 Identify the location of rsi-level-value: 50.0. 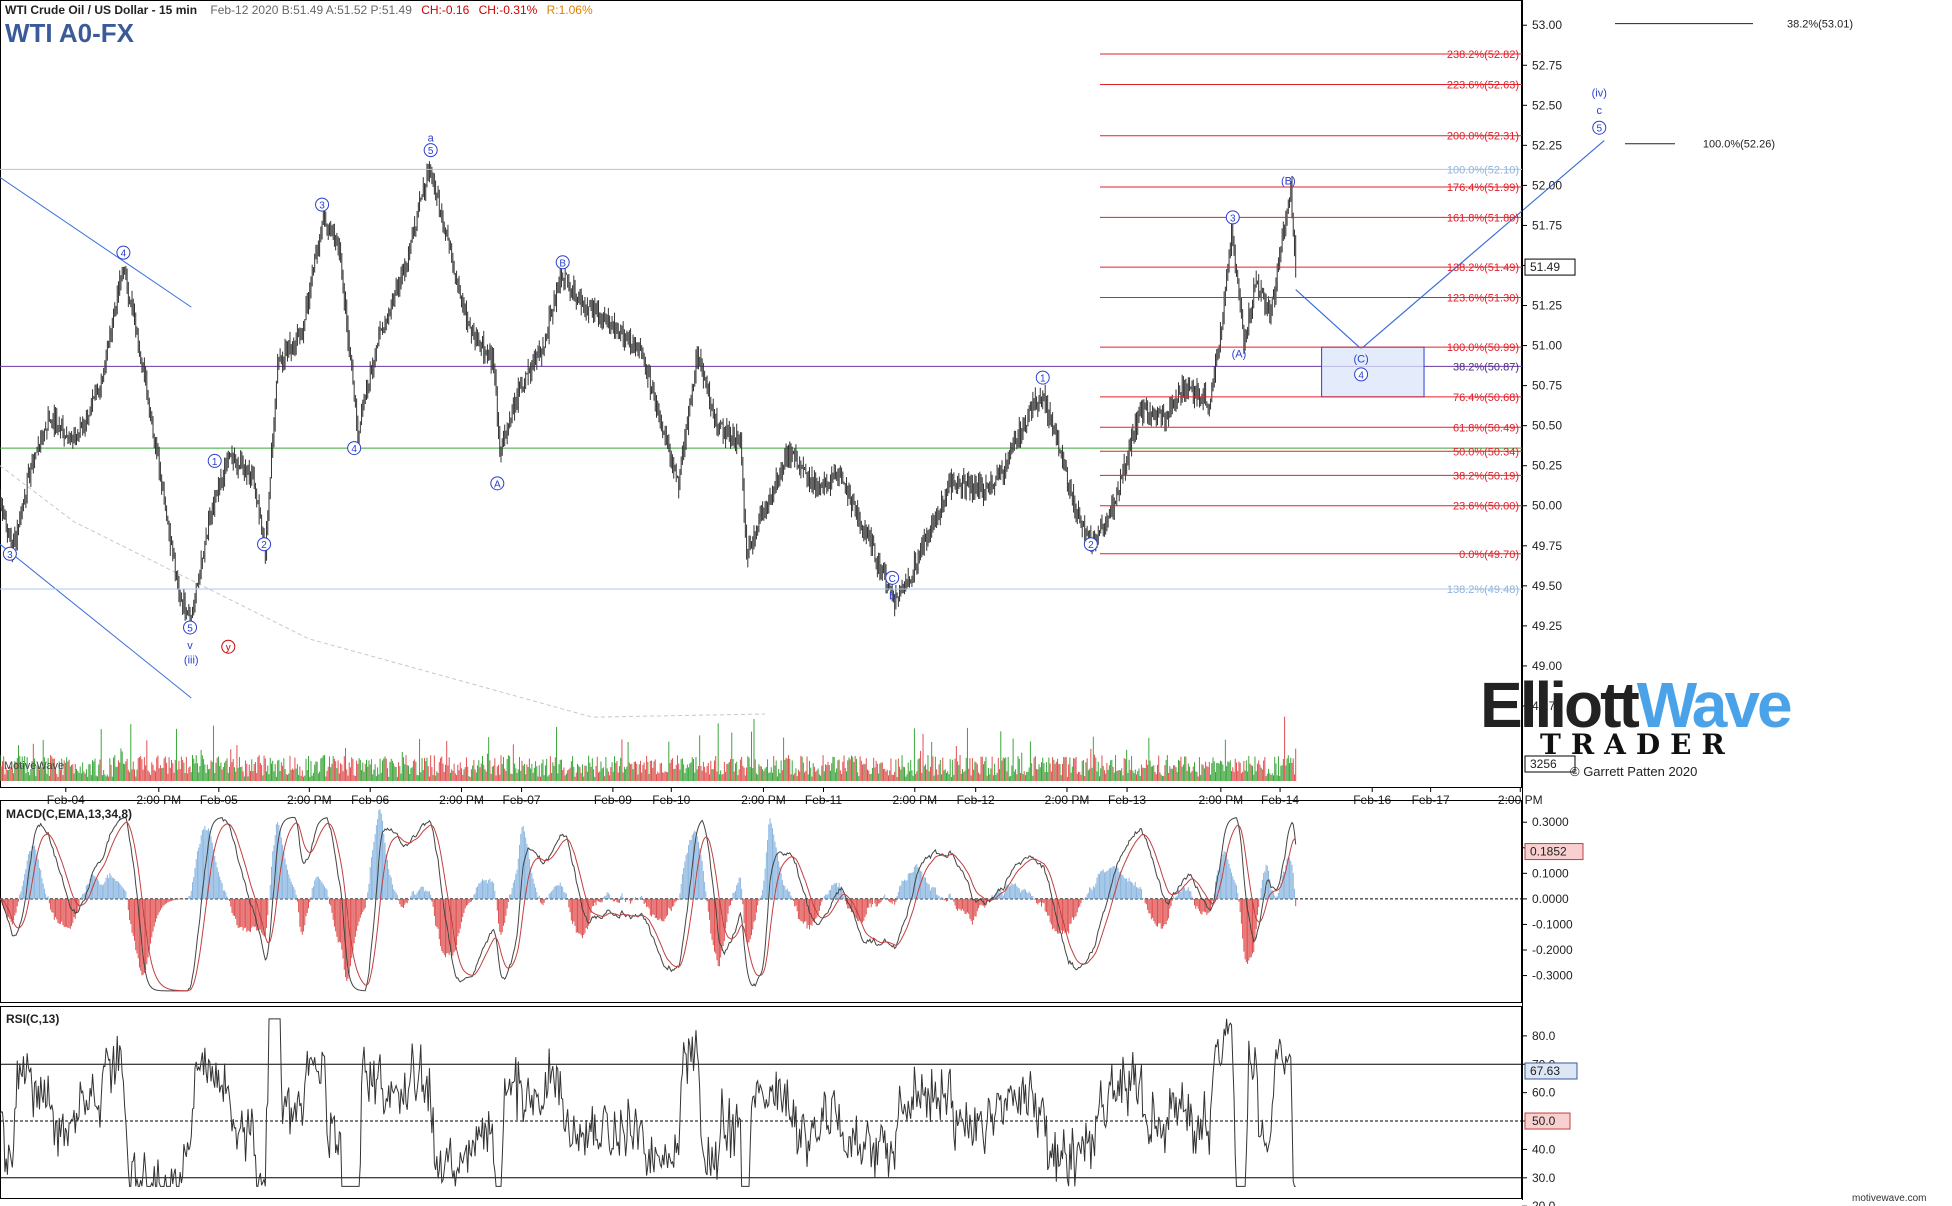
(1544, 1121).